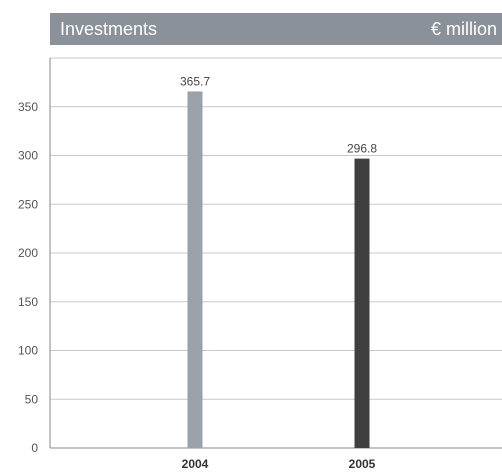  What do you see at coordinates (195, 464) in the screenshot?
I see `category-label-2004: 2004` at bounding box center [195, 464].